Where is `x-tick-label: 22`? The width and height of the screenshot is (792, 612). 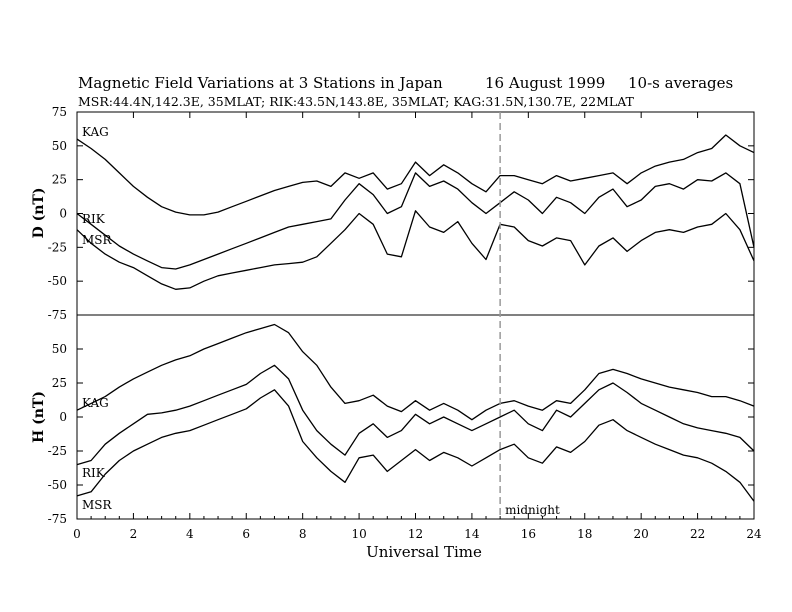 x-tick-label: 22 is located at coordinates (697, 534).